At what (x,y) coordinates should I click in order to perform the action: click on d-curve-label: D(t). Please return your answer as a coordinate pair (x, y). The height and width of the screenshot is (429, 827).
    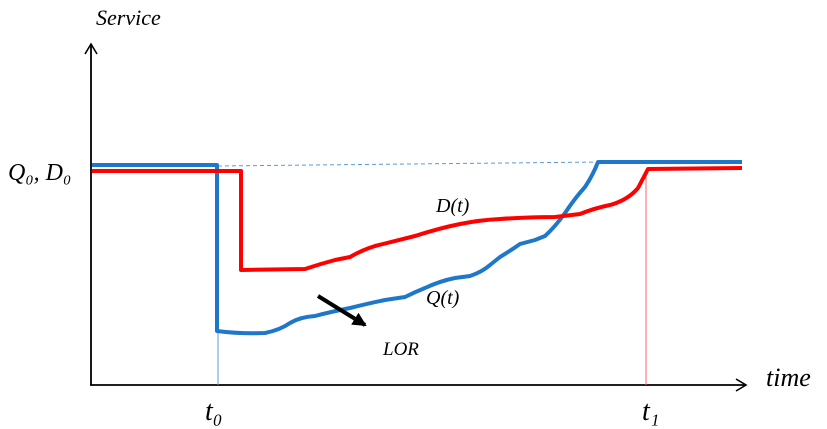
    Looking at the image, I should click on (452, 206).